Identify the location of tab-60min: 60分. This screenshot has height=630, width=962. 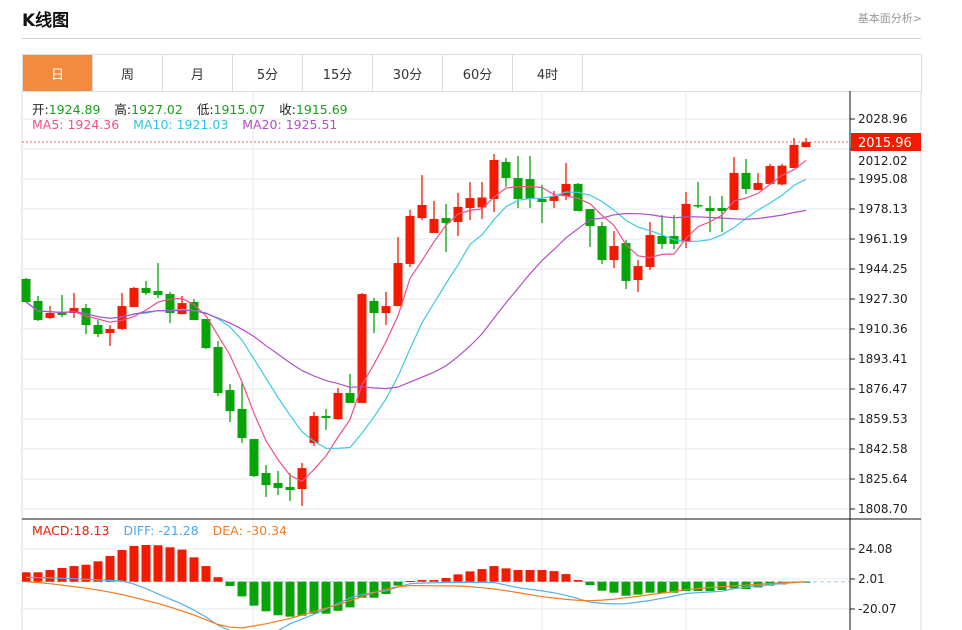
(478, 73).